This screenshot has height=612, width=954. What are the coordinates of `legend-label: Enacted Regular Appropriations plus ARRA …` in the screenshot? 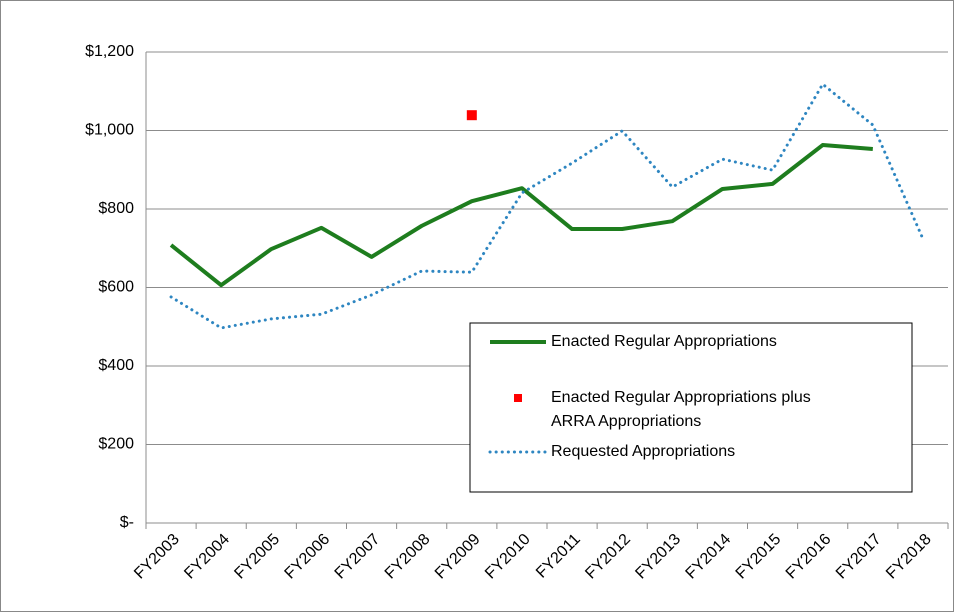 It's located at (681, 409).